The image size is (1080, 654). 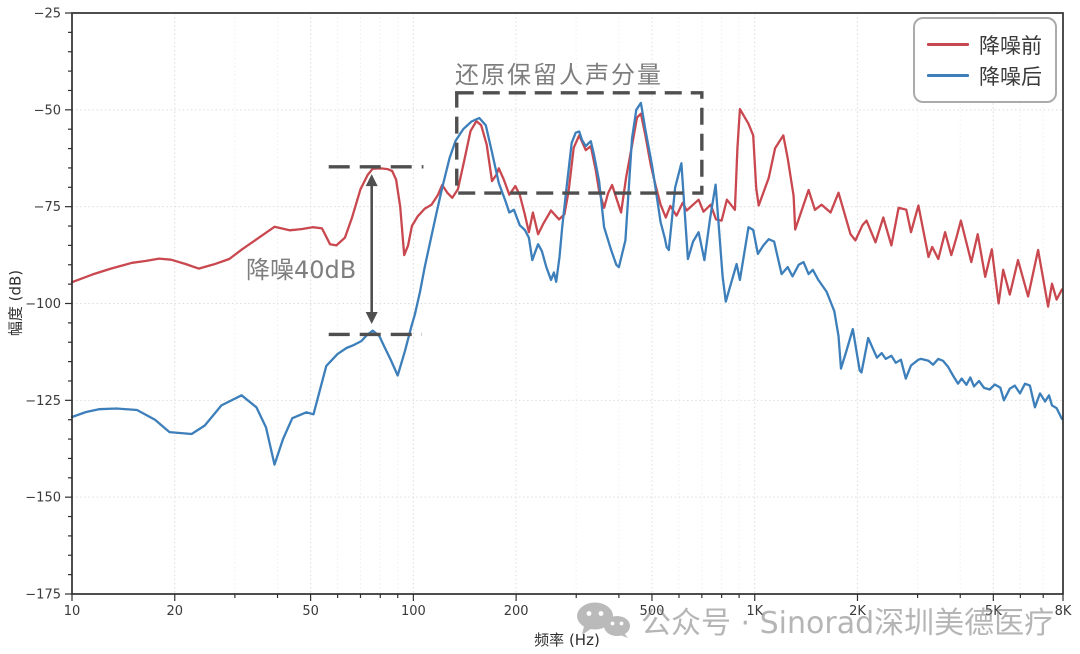 What do you see at coordinates (948, 75) in the screenshot?
I see `legend-line-after-noise` at bounding box center [948, 75].